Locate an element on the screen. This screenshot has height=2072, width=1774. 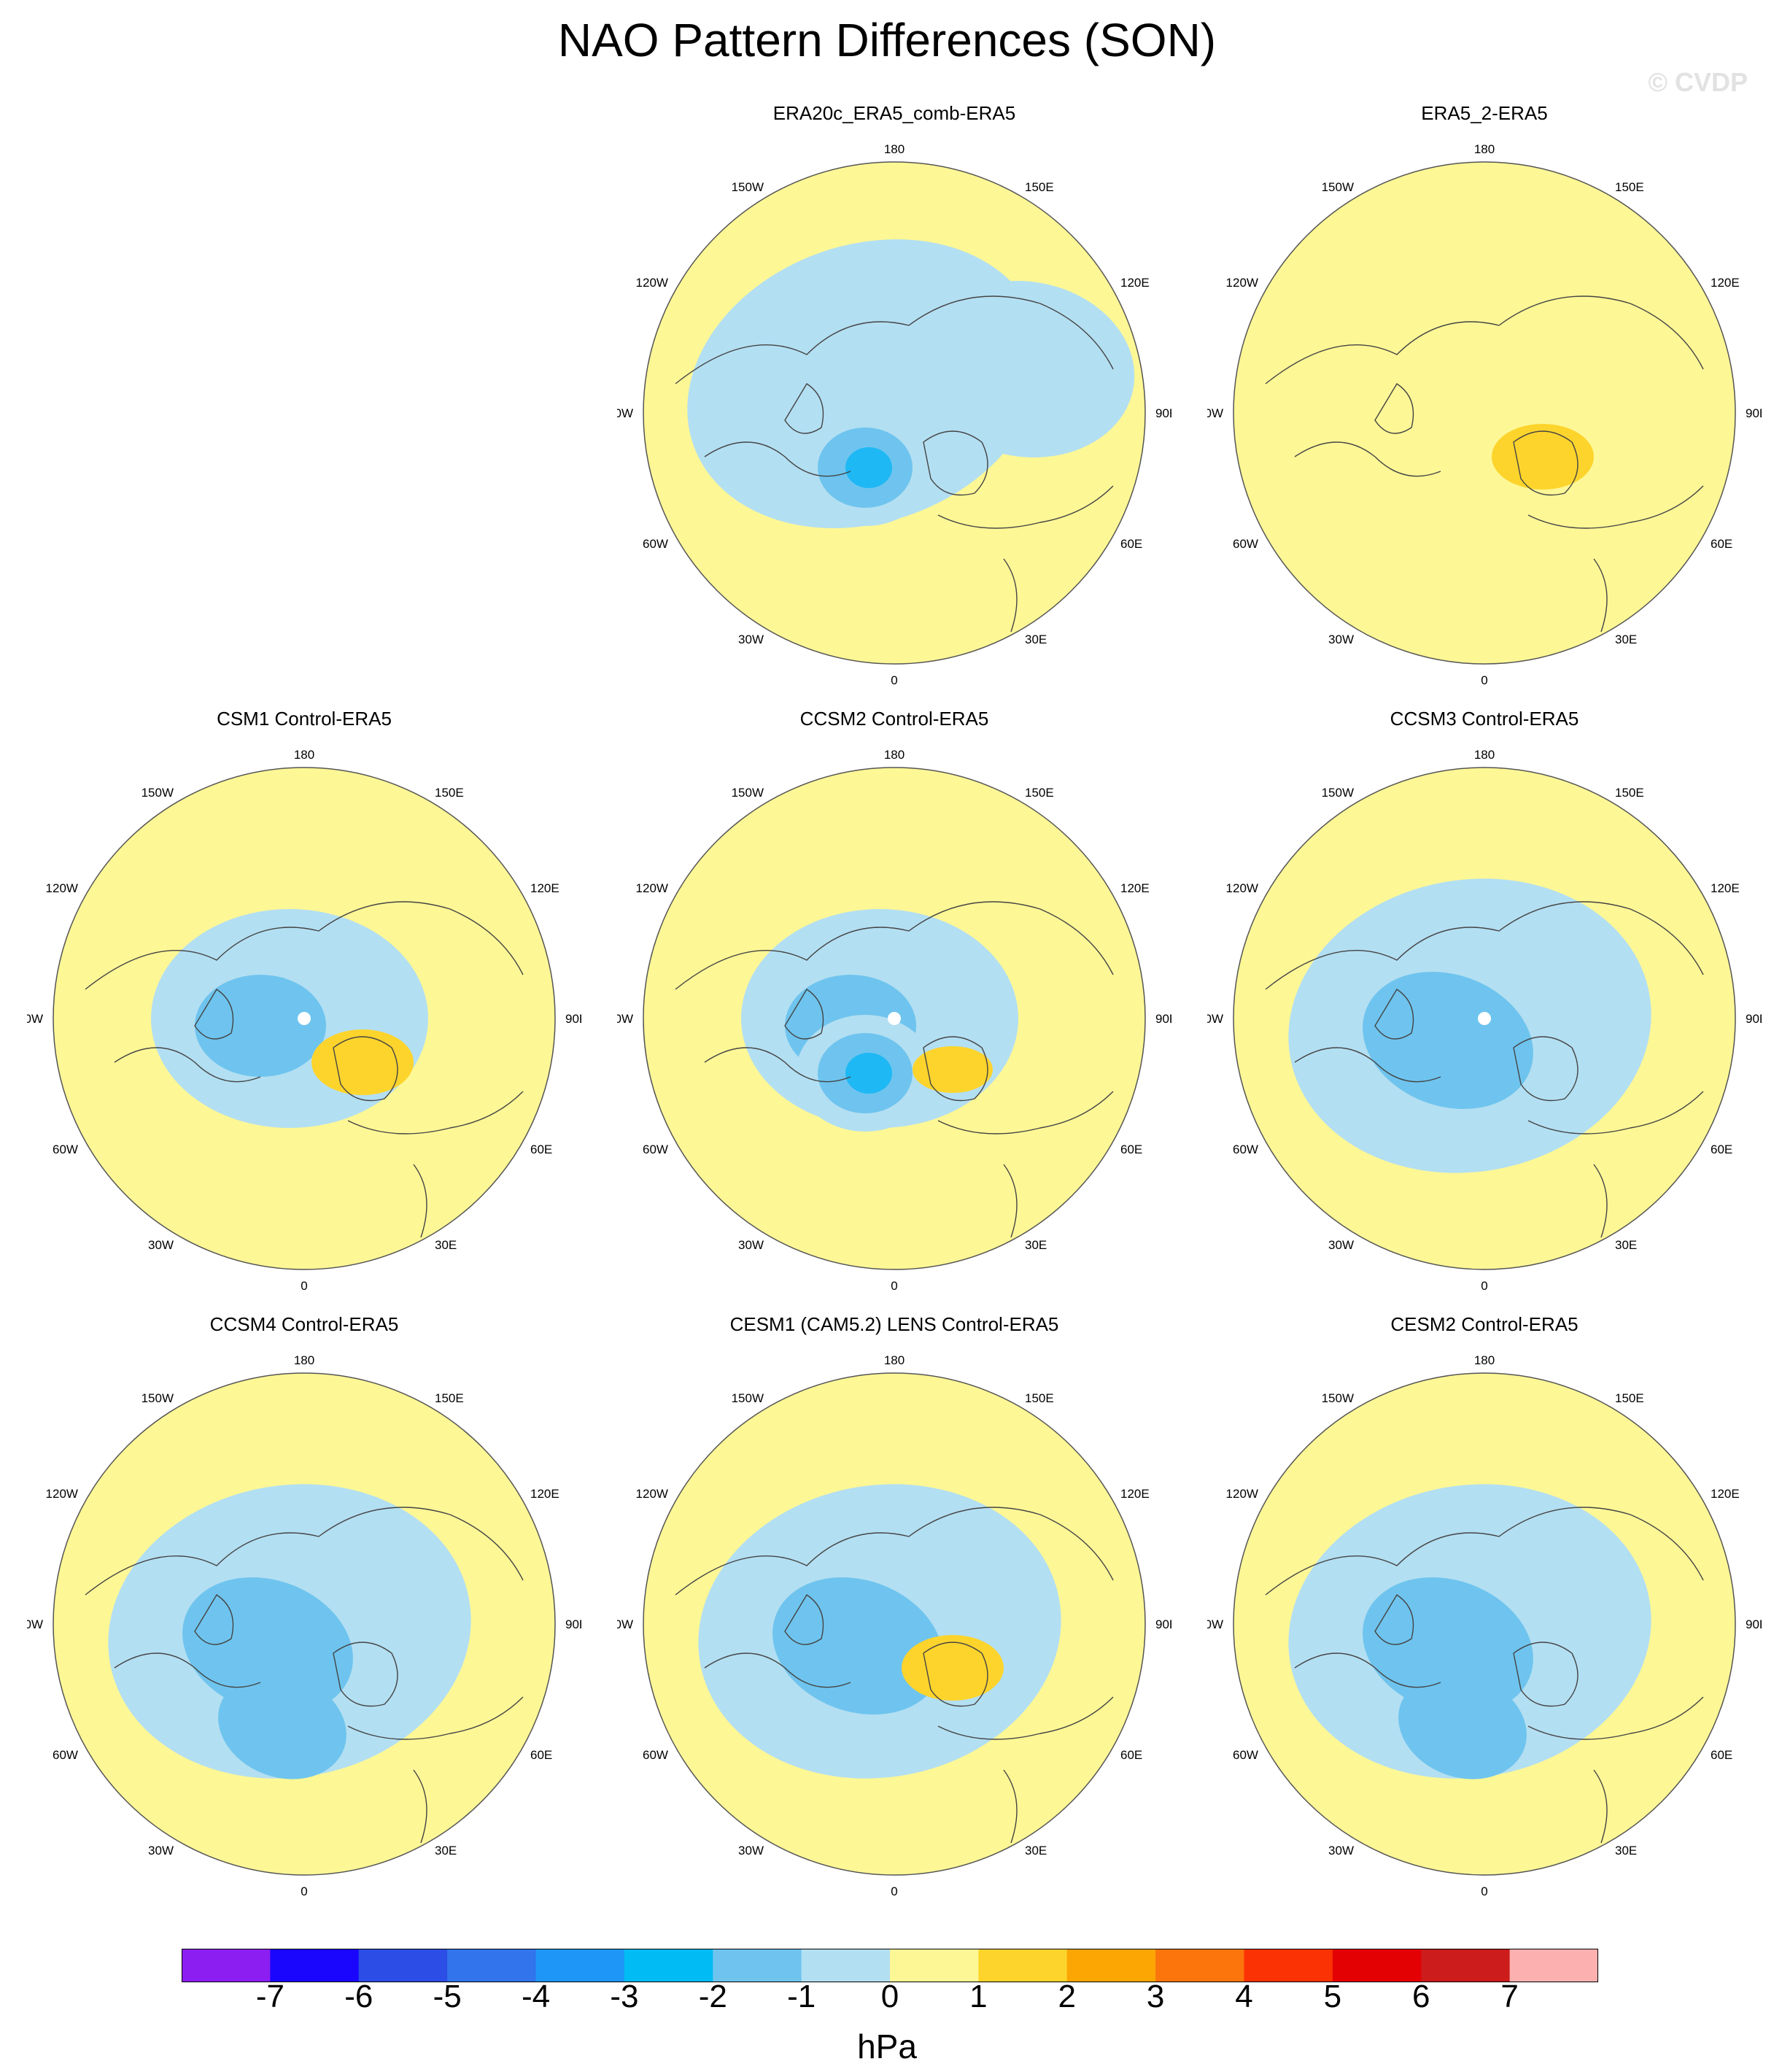
low-anomaly-center is located at coordinates (868, 467).